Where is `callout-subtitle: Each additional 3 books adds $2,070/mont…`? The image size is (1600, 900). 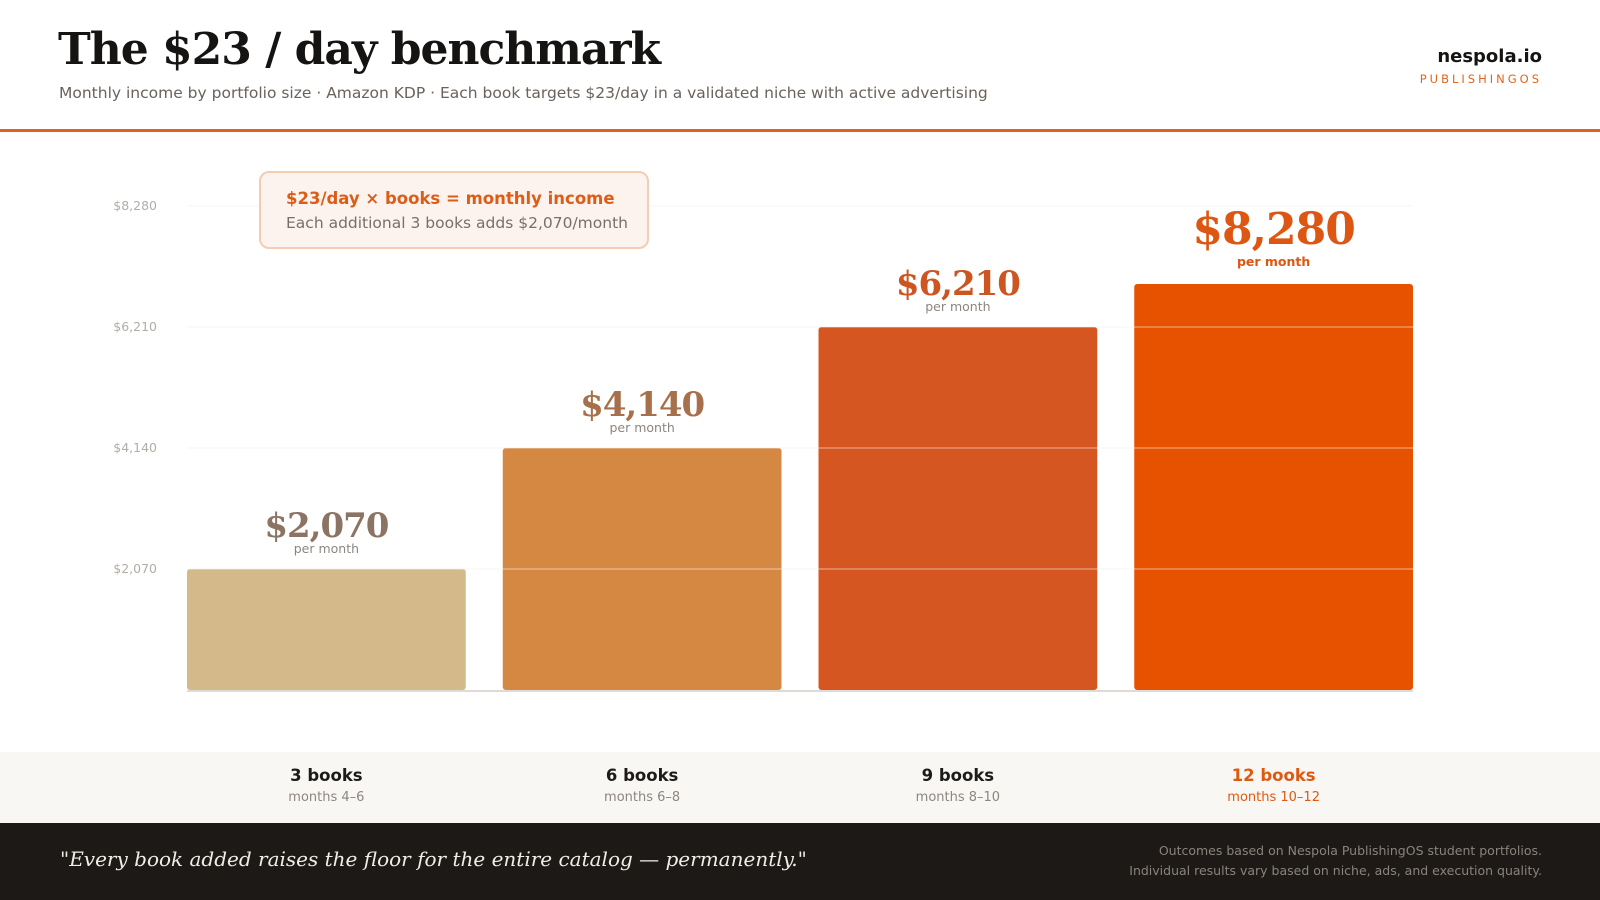 callout-subtitle: Each additional 3 books adds $2,070/mont… is located at coordinates (457, 223).